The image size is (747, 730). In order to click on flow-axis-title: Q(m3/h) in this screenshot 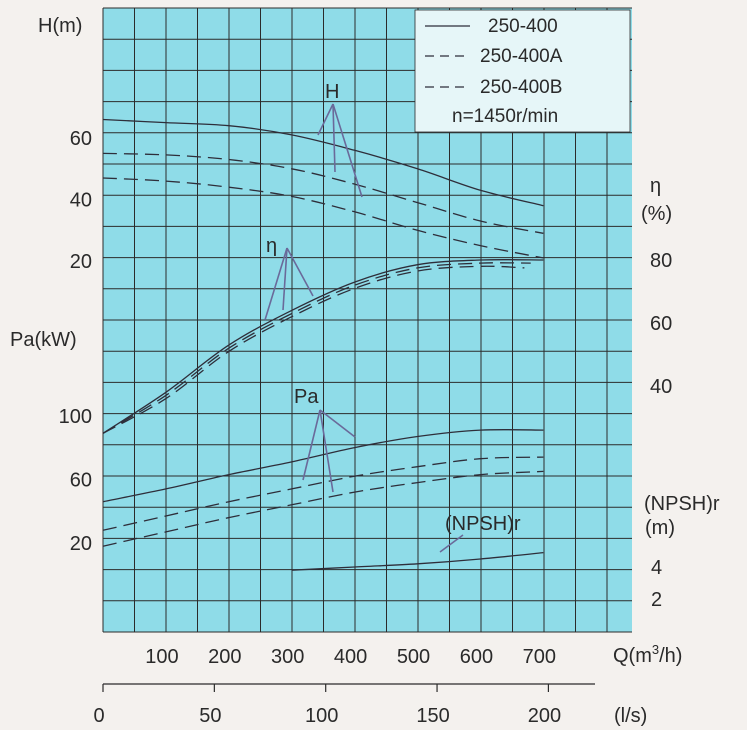, I will do `click(647, 654)`.